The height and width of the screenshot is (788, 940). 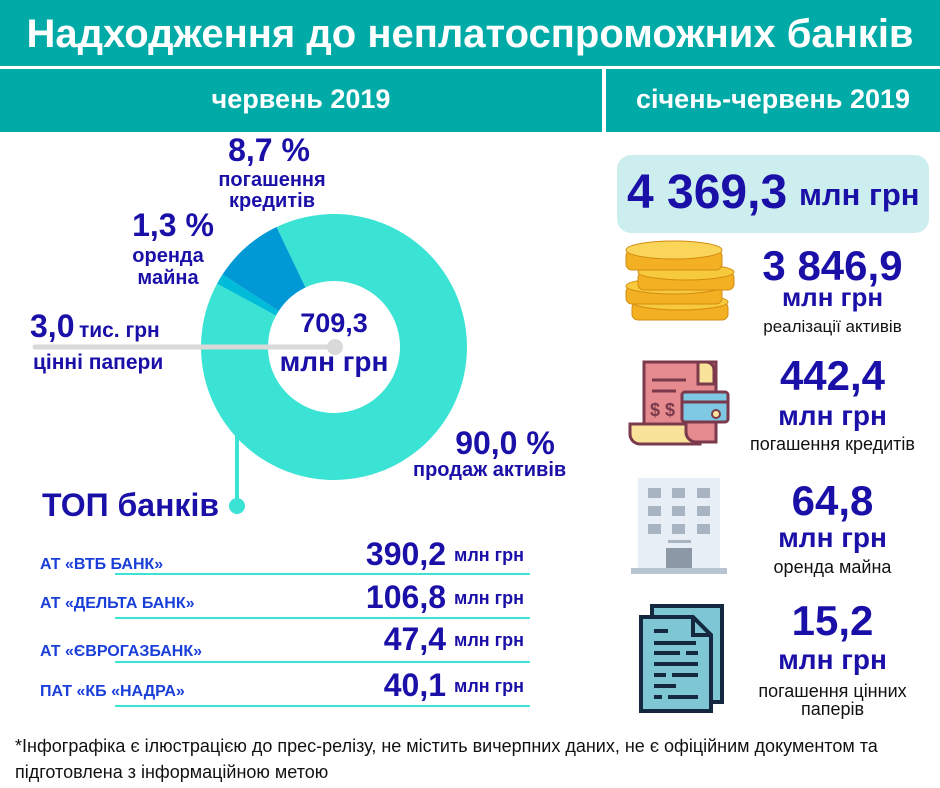 What do you see at coordinates (679, 526) in the screenshot?
I see `building-icon` at bounding box center [679, 526].